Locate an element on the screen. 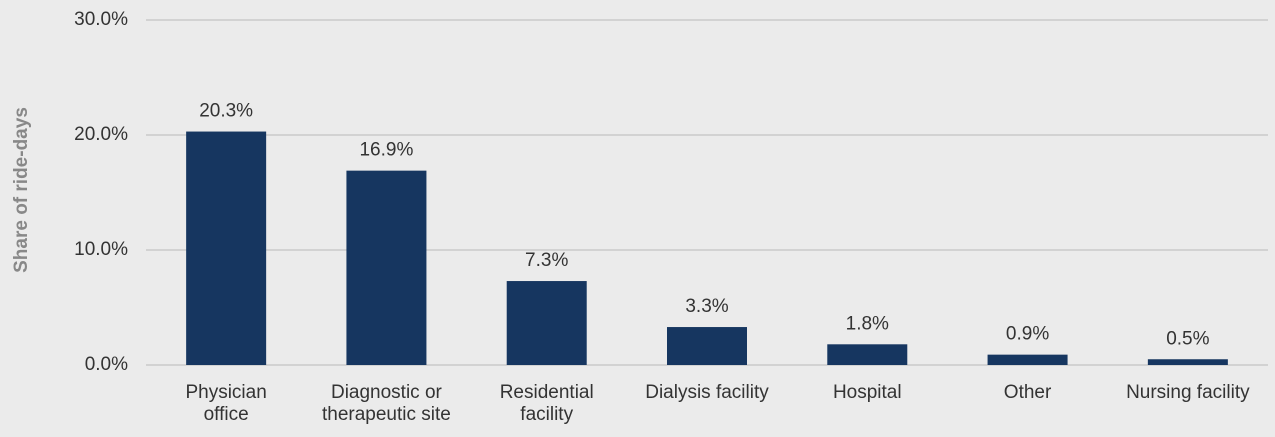 The height and width of the screenshot is (437, 1275). x-tick-label: Diagnostic or therapeutic site is located at coordinates (386, 403).